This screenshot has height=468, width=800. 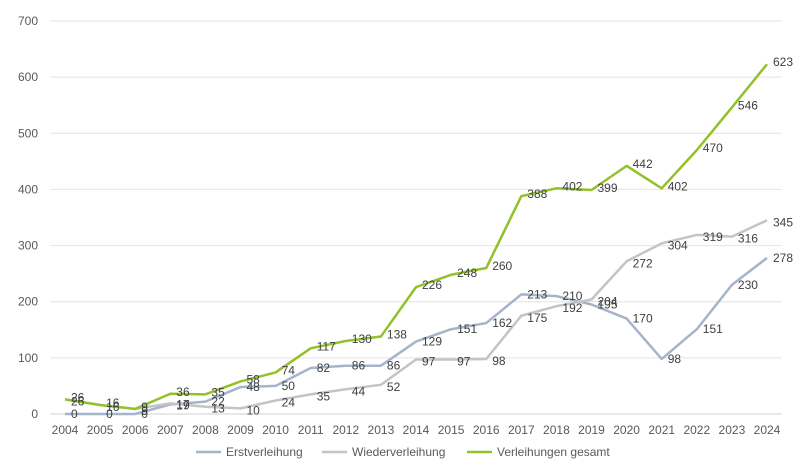 What do you see at coordinates (397, 335) in the screenshot?
I see `data-label: 138` at bounding box center [397, 335].